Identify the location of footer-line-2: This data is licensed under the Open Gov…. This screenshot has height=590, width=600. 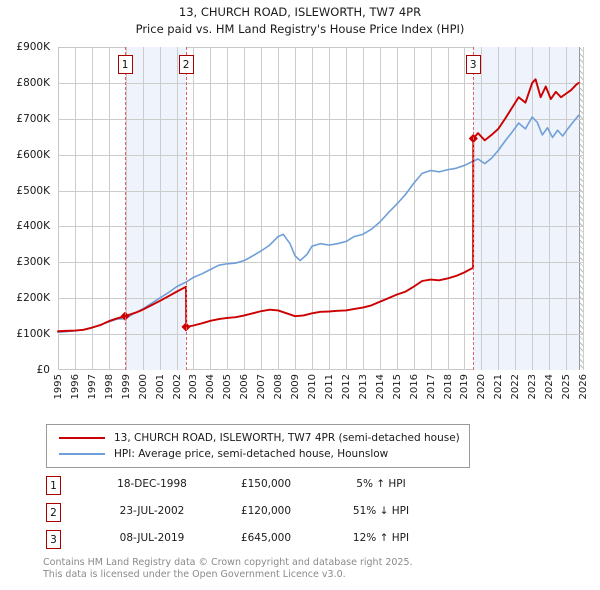
(194, 574).